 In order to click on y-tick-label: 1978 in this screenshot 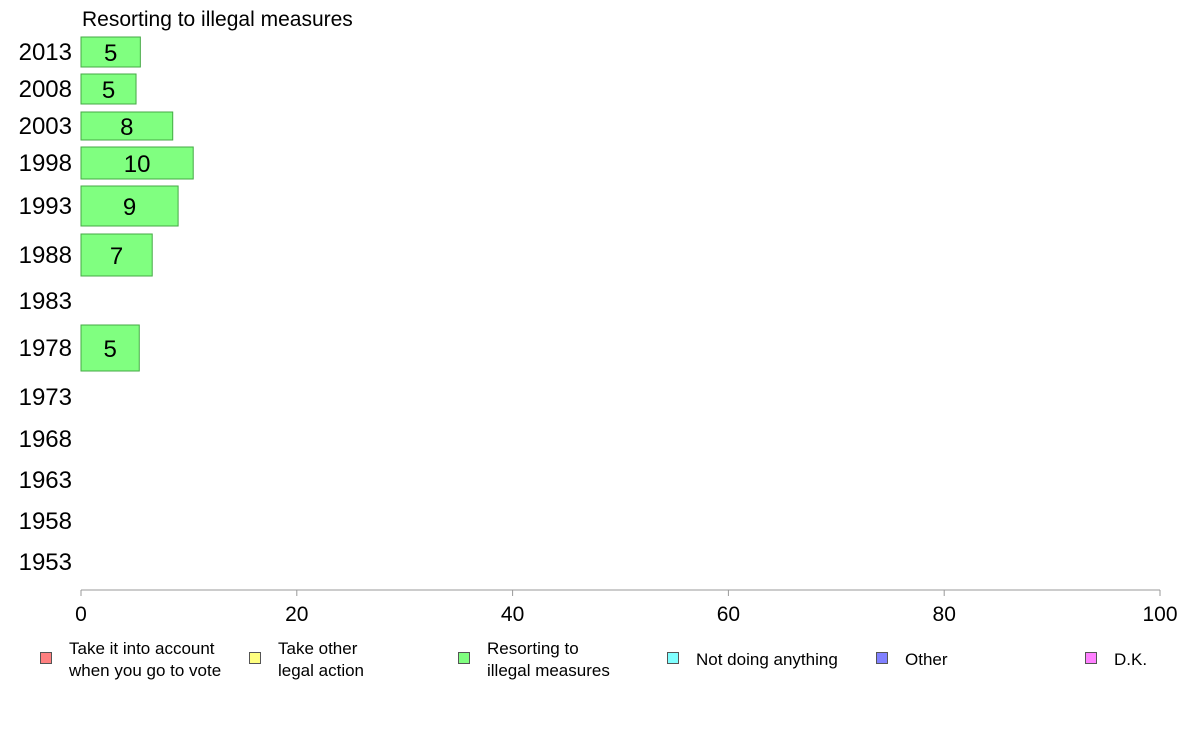, I will do `click(45, 348)`.